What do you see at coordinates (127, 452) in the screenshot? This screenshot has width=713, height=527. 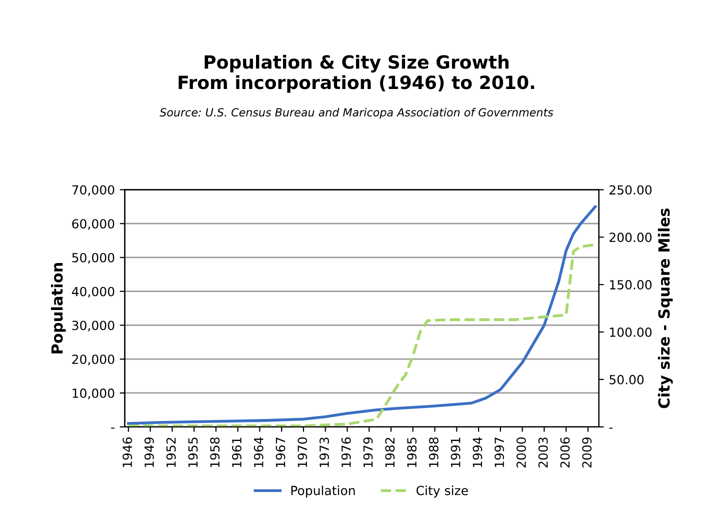 I see `x-tick-label: 1946` at bounding box center [127, 452].